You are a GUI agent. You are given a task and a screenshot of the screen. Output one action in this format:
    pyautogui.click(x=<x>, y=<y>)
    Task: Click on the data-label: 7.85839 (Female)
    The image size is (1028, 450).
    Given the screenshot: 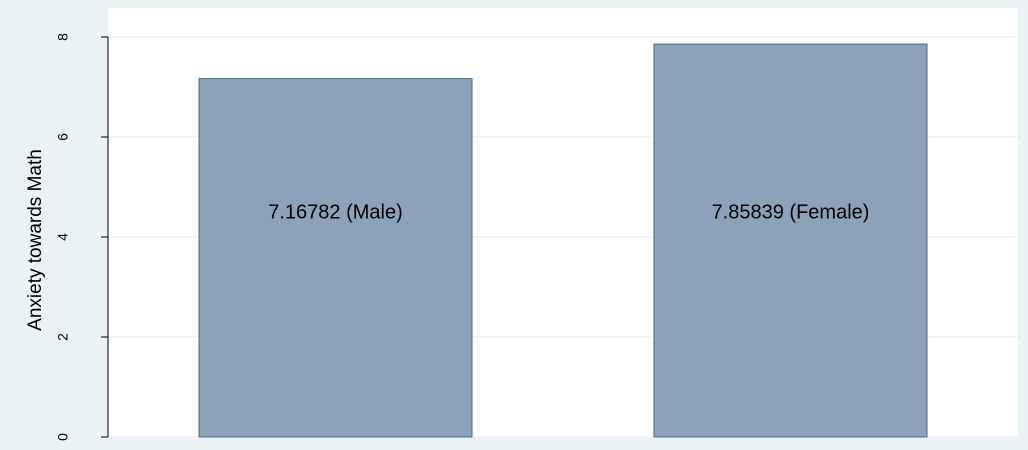 What is the action you would take?
    pyautogui.click(x=791, y=212)
    